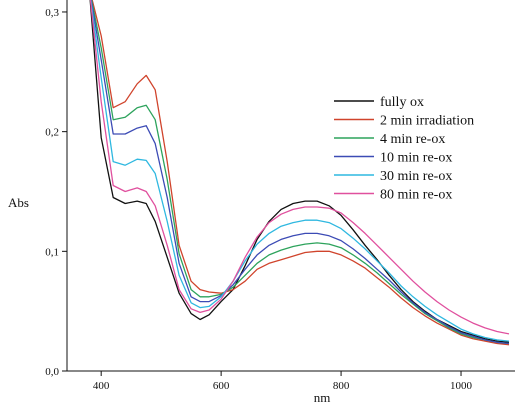 The image size is (515, 404). What do you see at coordinates (52, 252) in the screenshot?
I see `y-tick-label: 0,1` at bounding box center [52, 252].